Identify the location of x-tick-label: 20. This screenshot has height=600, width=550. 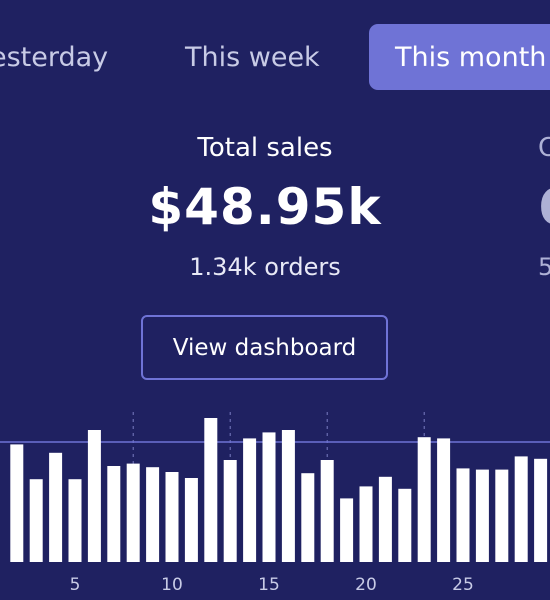
(366, 585).